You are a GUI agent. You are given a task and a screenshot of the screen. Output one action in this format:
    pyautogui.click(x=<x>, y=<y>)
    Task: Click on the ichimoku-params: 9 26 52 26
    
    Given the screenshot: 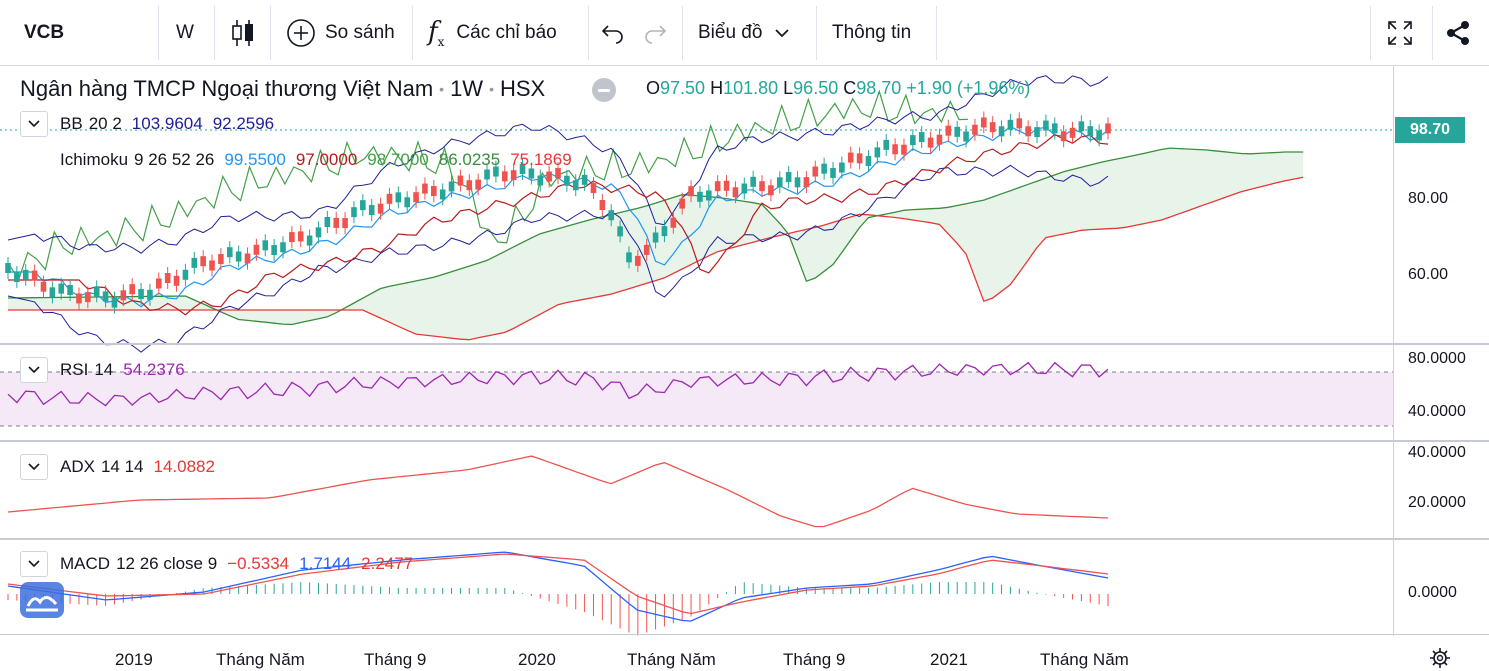 What is the action you would take?
    pyautogui.click(x=174, y=159)
    